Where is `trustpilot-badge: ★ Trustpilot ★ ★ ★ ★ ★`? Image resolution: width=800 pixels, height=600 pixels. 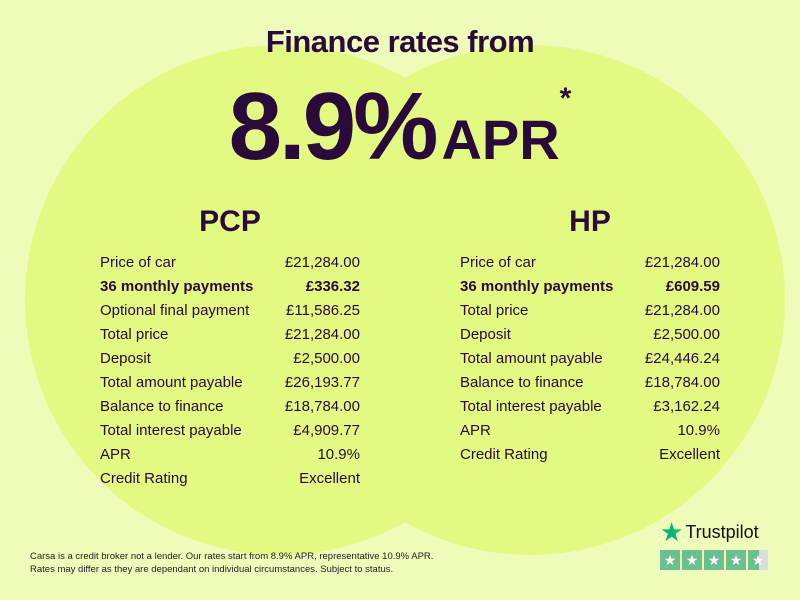
trustpilot-badge: ★ Trustpilot ★ ★ ★ ★ ★ is located at coordinates (714, 543).